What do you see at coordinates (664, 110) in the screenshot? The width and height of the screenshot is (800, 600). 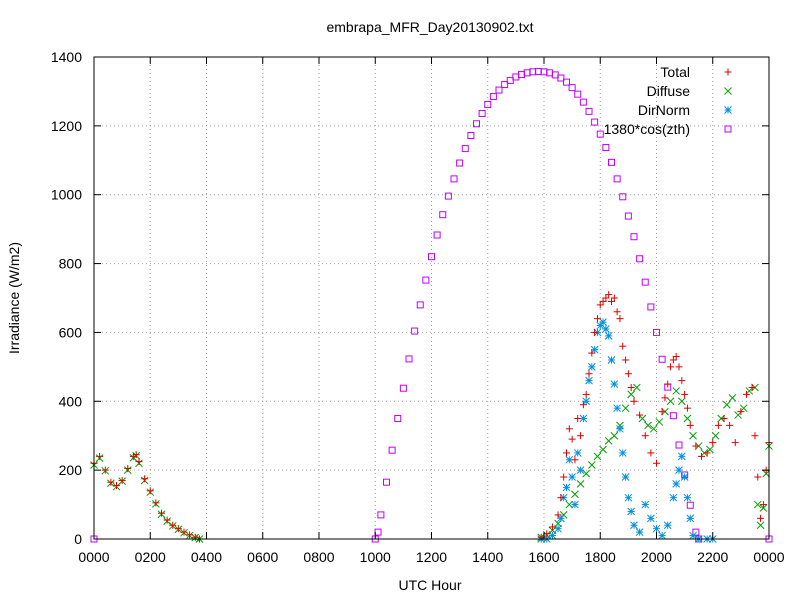 I see `legend-label: DirNorm` at bounding box center [664, 110].